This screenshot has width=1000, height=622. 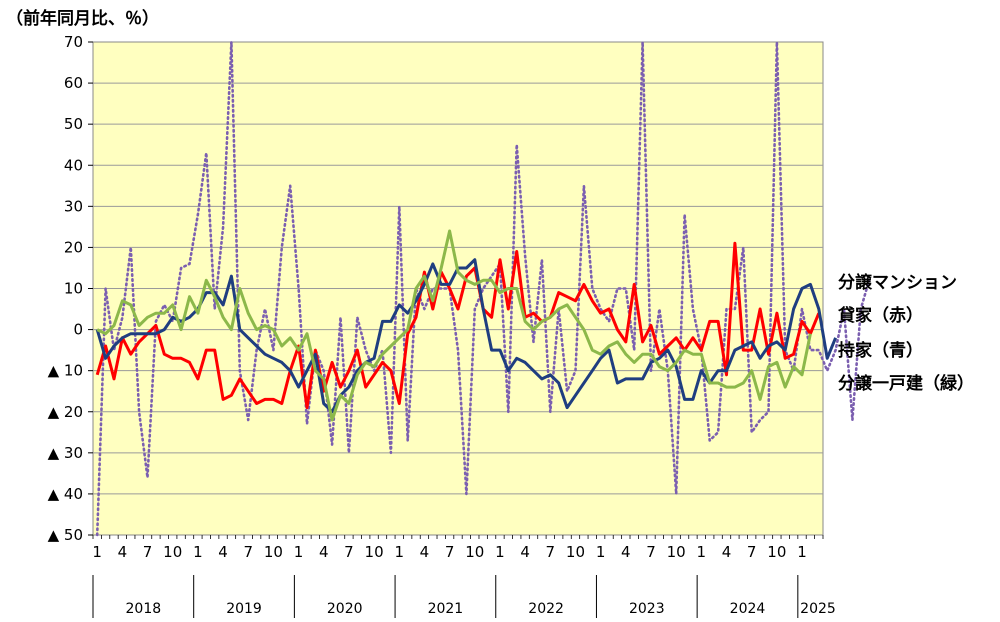 What do you see at coordinates (647, 609) in the screenshot?
I see `year-label: 2023` at bounding box center [647, 609].